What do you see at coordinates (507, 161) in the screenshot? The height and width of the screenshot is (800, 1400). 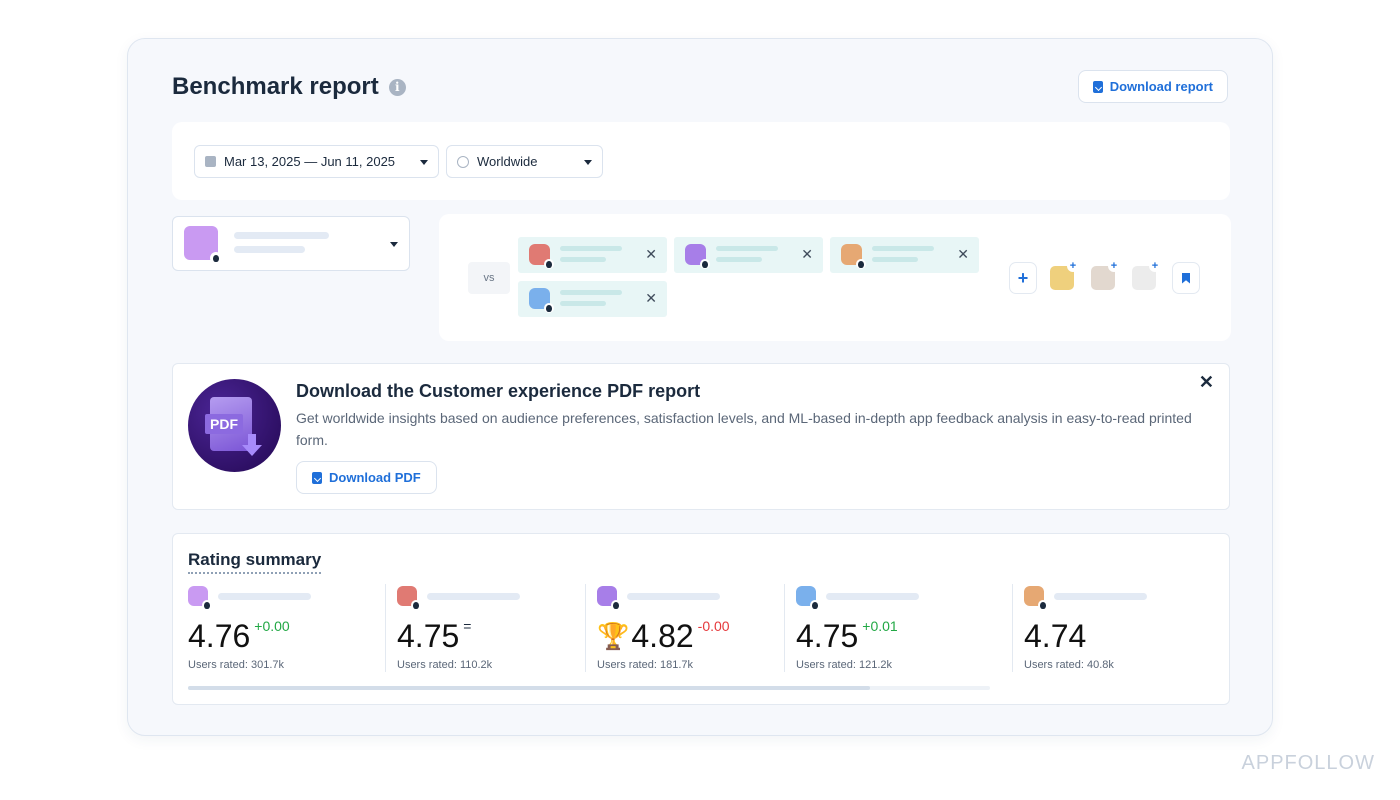 I see `region-value: Worldwide` at bounding box center [507, 161].